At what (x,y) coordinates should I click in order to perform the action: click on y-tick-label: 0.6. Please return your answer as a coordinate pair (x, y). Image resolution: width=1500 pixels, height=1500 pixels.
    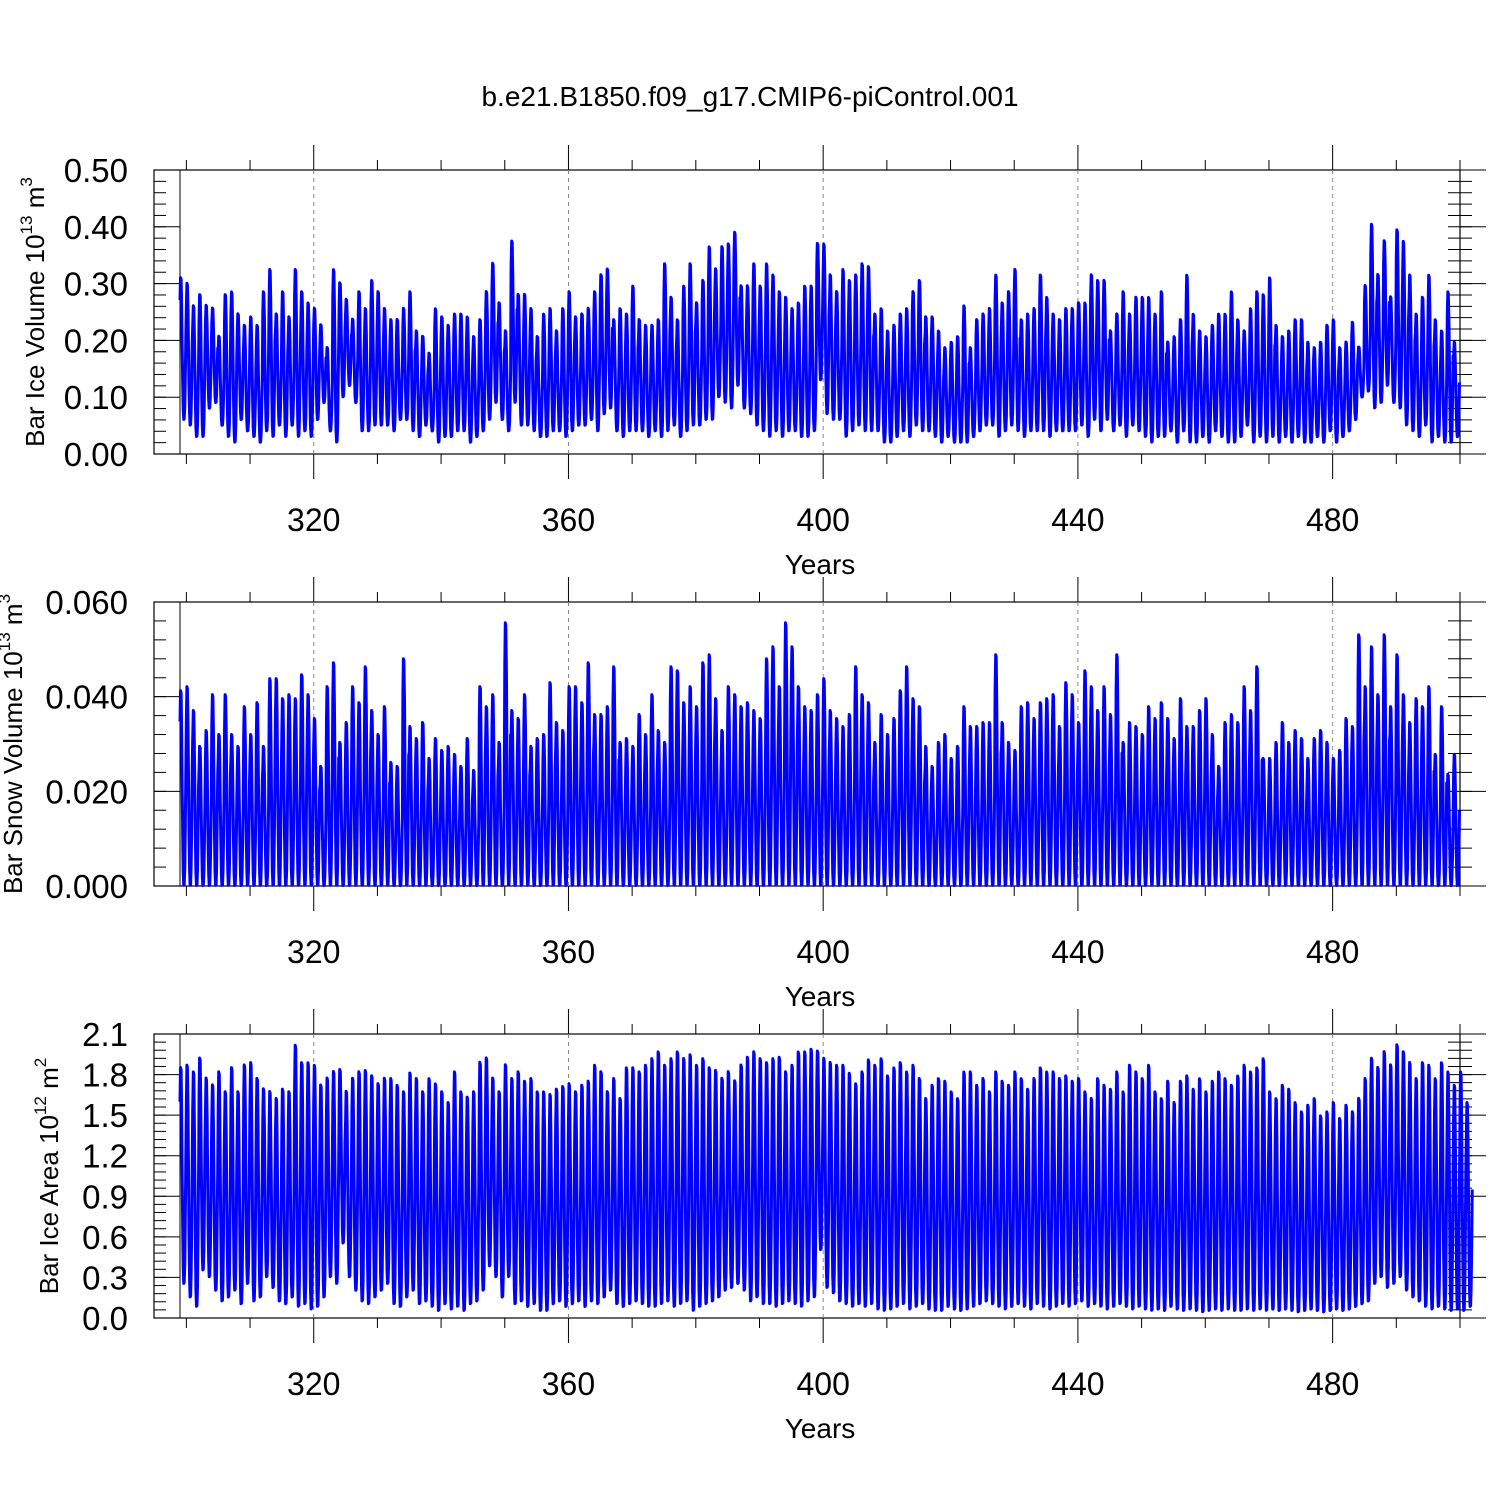
    Looking at the image, I should click on (105, 1237).